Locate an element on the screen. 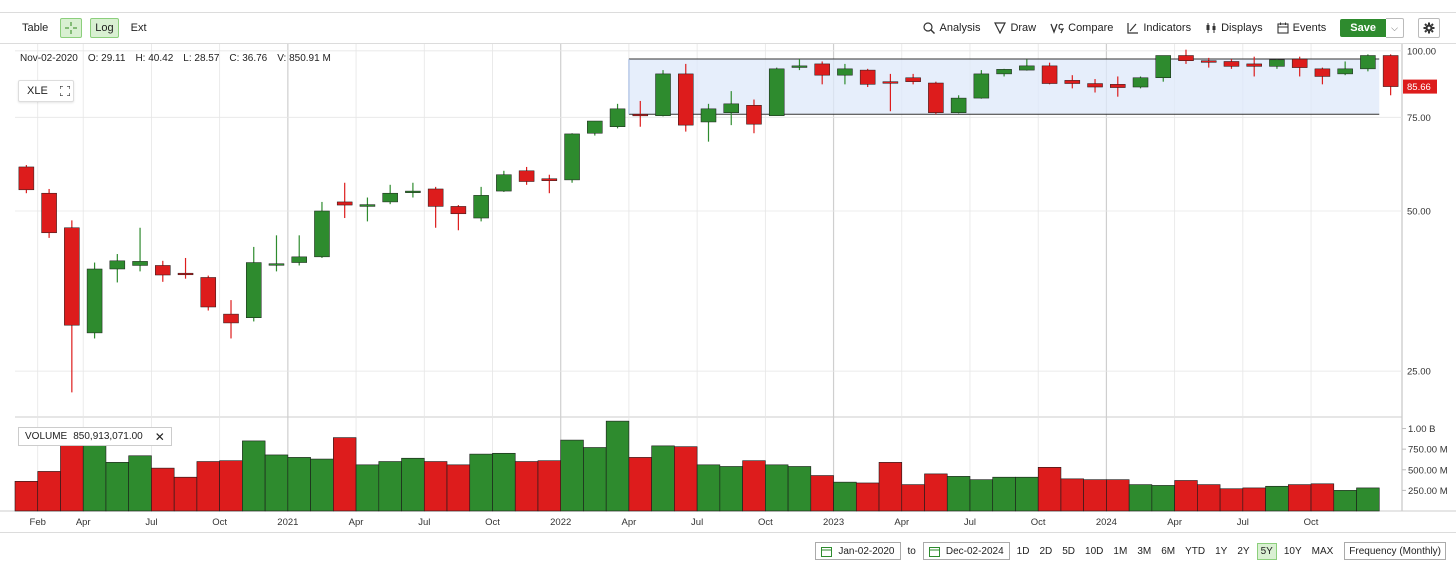 This screenshot has width=1456, height=579. save-button: Save is located at coordinates (1363, 28).